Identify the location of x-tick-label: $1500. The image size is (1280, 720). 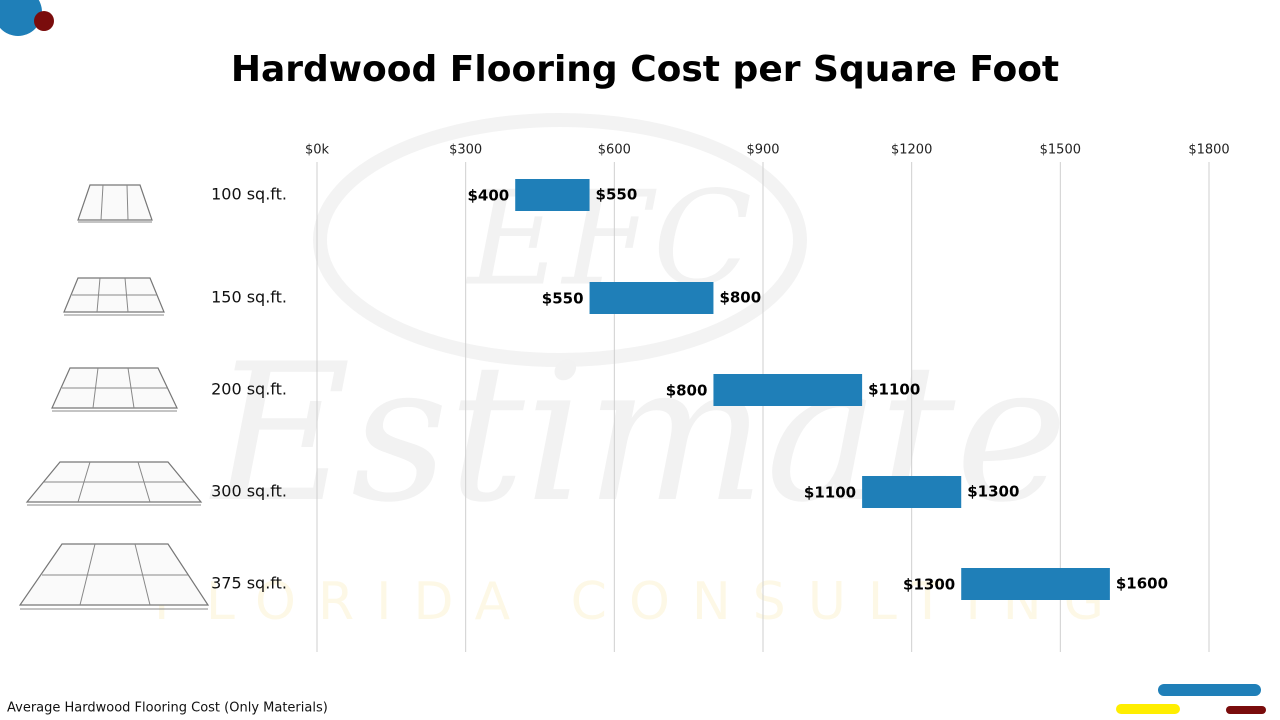
(1060, 150).